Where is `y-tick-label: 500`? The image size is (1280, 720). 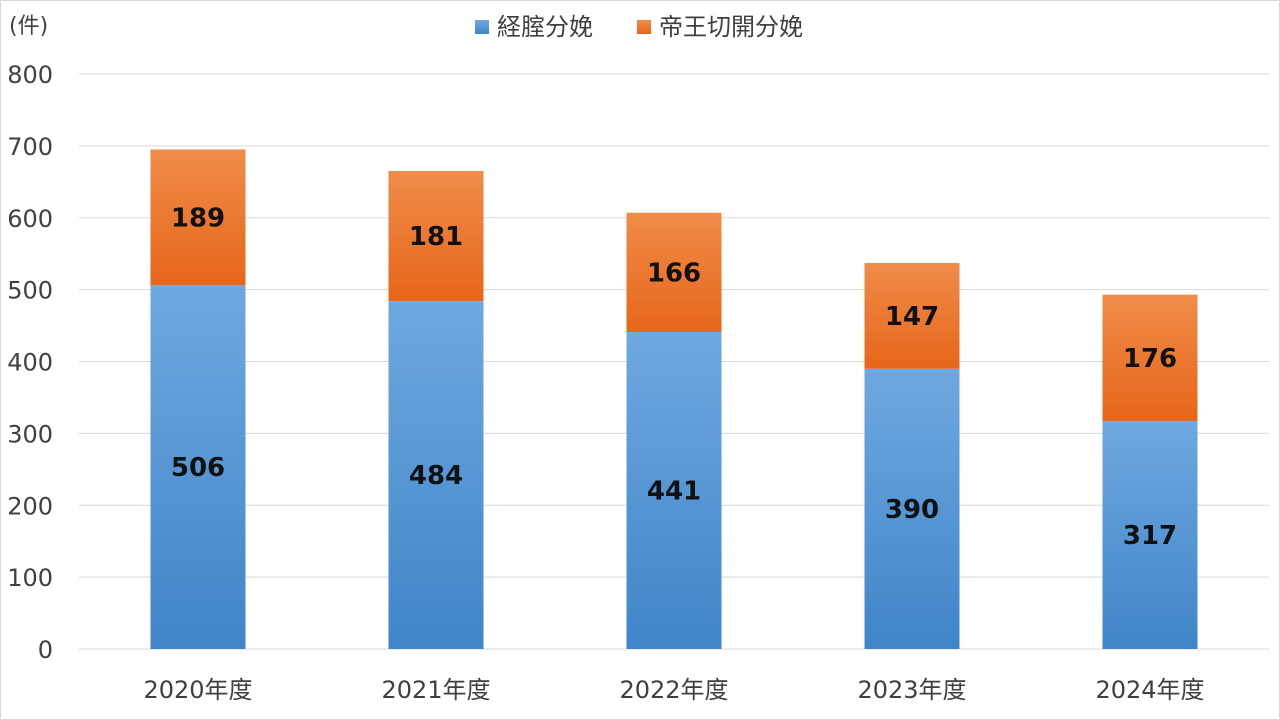
y-tick-label: 500 is located at coordinates (30, 291).